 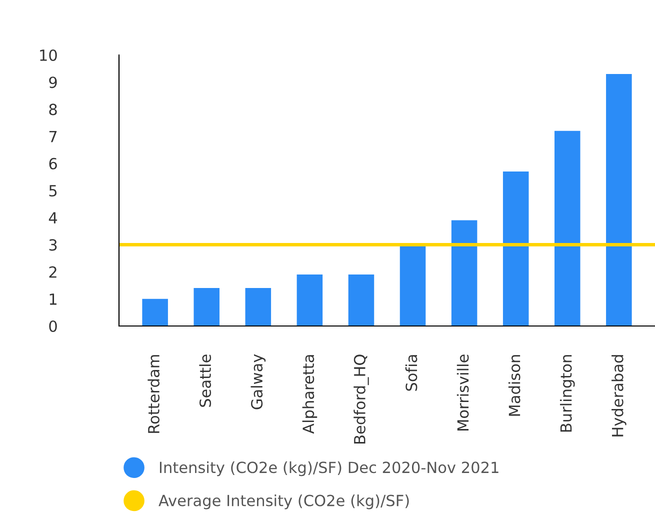 I want to click on y-tick-label: 9, so click(x=53, y=82).